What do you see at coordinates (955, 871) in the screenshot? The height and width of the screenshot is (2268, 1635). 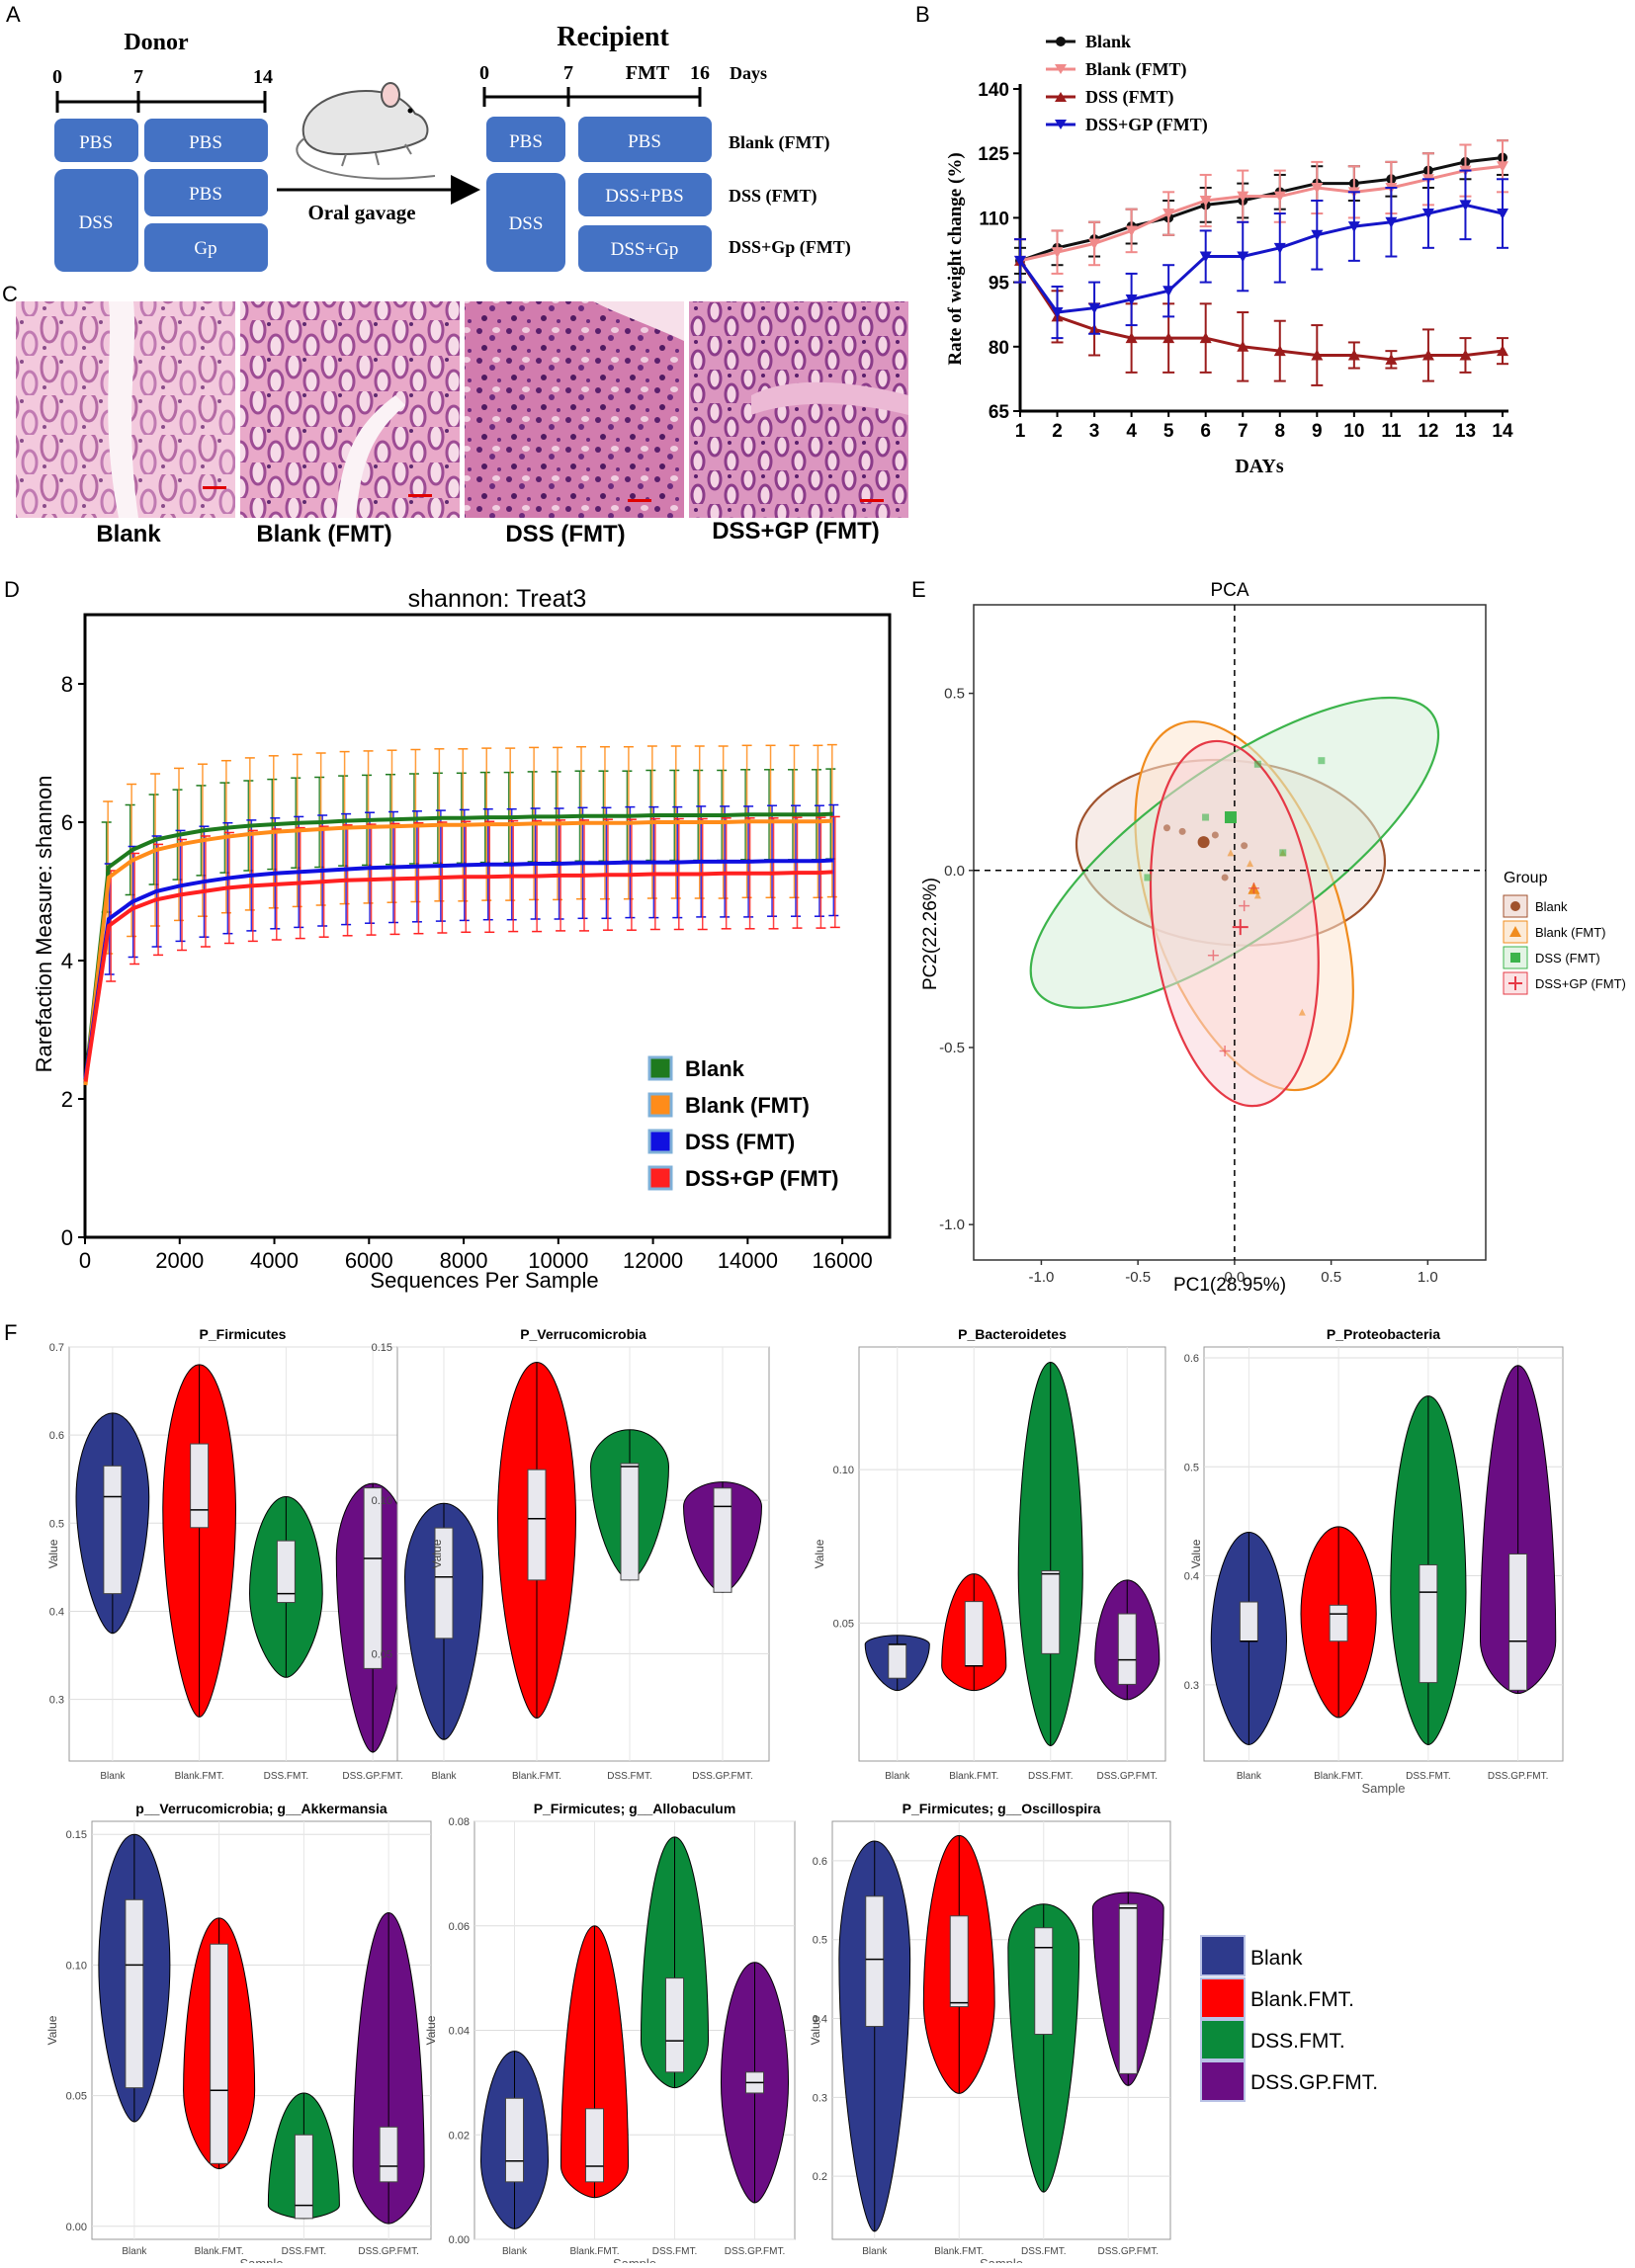 I see `pca-y-tick-label: 0.0` at bounding box center [955, 871].